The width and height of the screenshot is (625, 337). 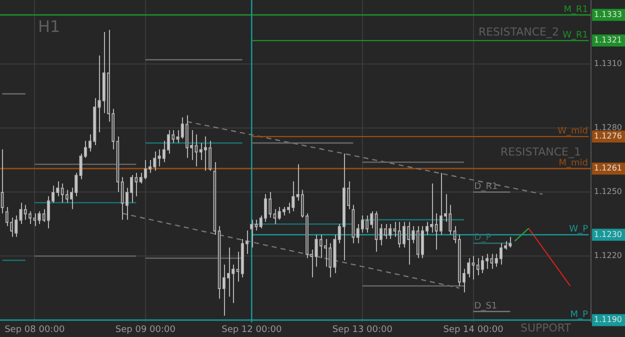 What do you see at coordinates (579, 315) in the screenshot?
I see `ref-line-label: M_P` at bounding box center [579, 315].